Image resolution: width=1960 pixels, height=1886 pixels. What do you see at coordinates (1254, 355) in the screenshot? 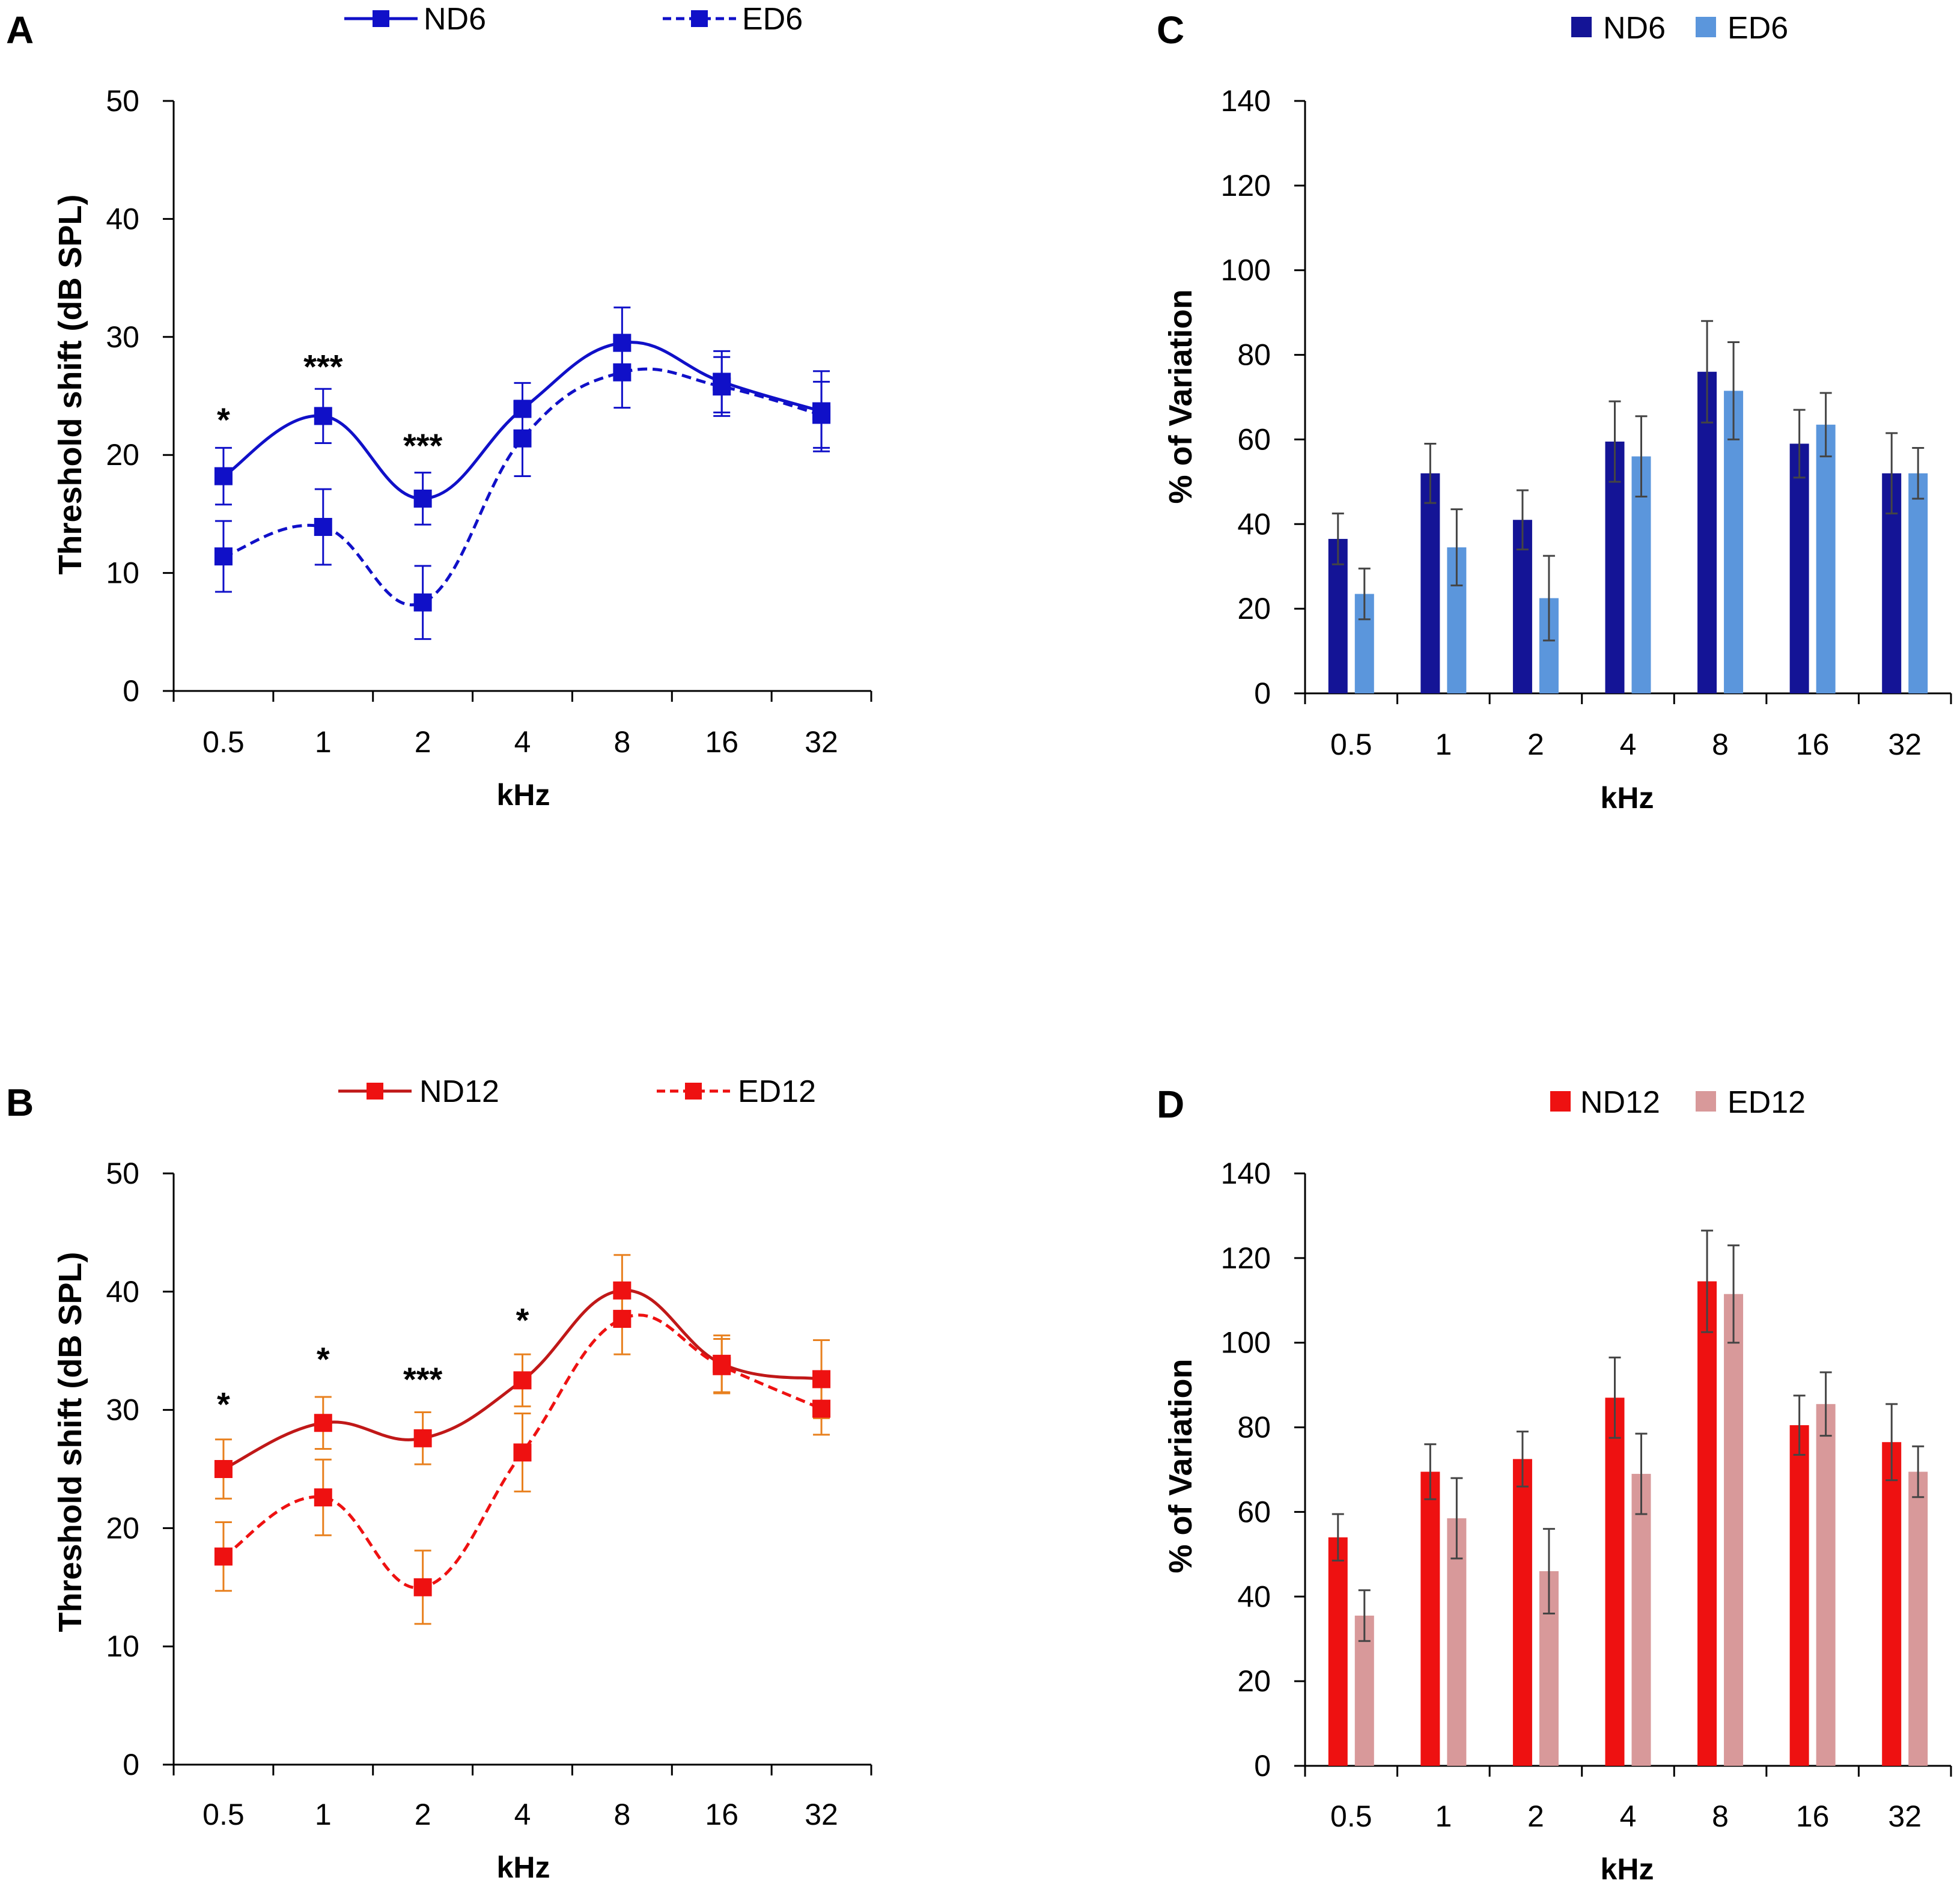
I see `y-tick-label: 80` at bounding box center [1254, 355].